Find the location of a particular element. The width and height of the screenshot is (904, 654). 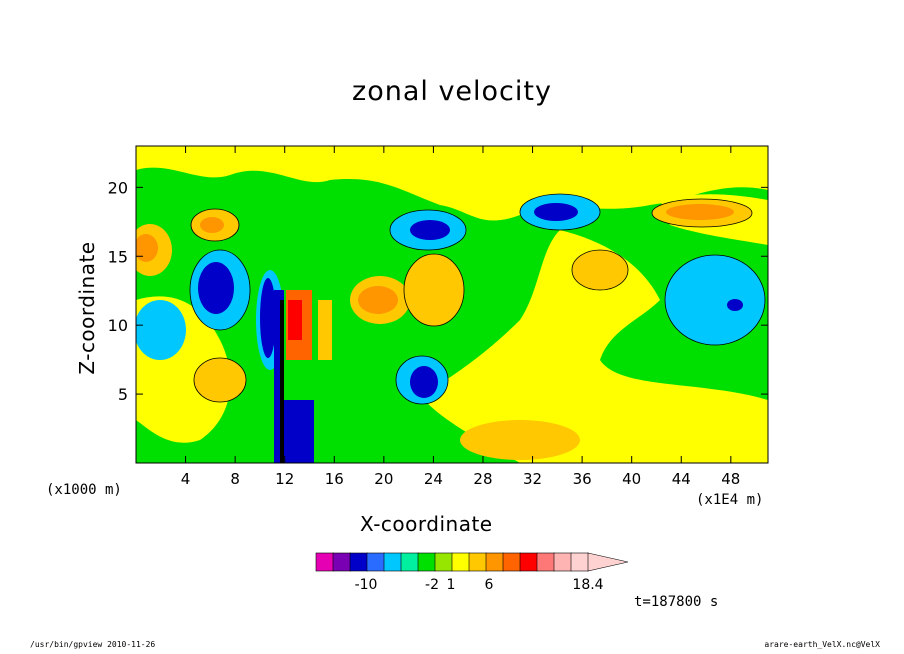

y-multiplier-label: (x1000 m) is located at coordinates (84, 490).